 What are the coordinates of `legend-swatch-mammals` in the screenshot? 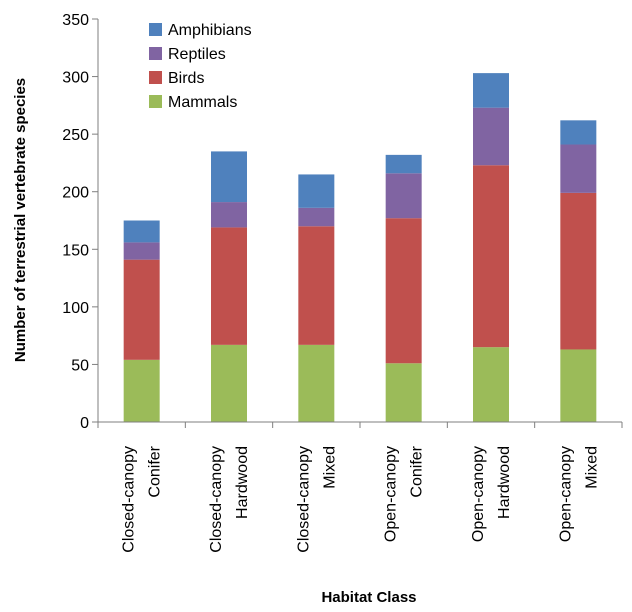 It's located at (155, 101).